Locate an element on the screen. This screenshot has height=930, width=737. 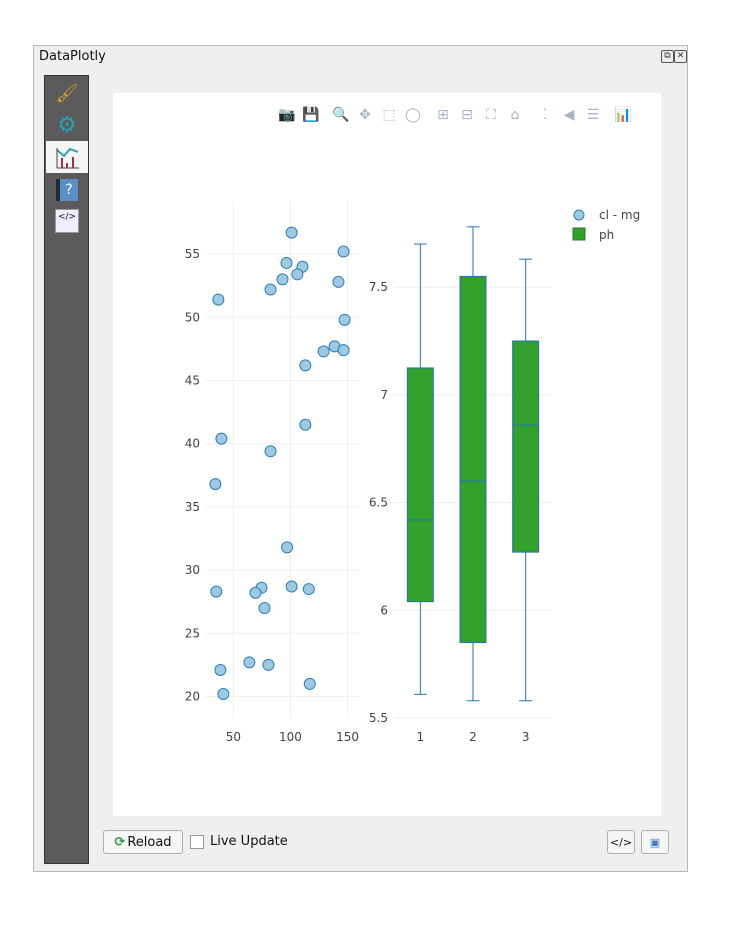
export-image-icon: ▣ is located at coordinates (655, 842).